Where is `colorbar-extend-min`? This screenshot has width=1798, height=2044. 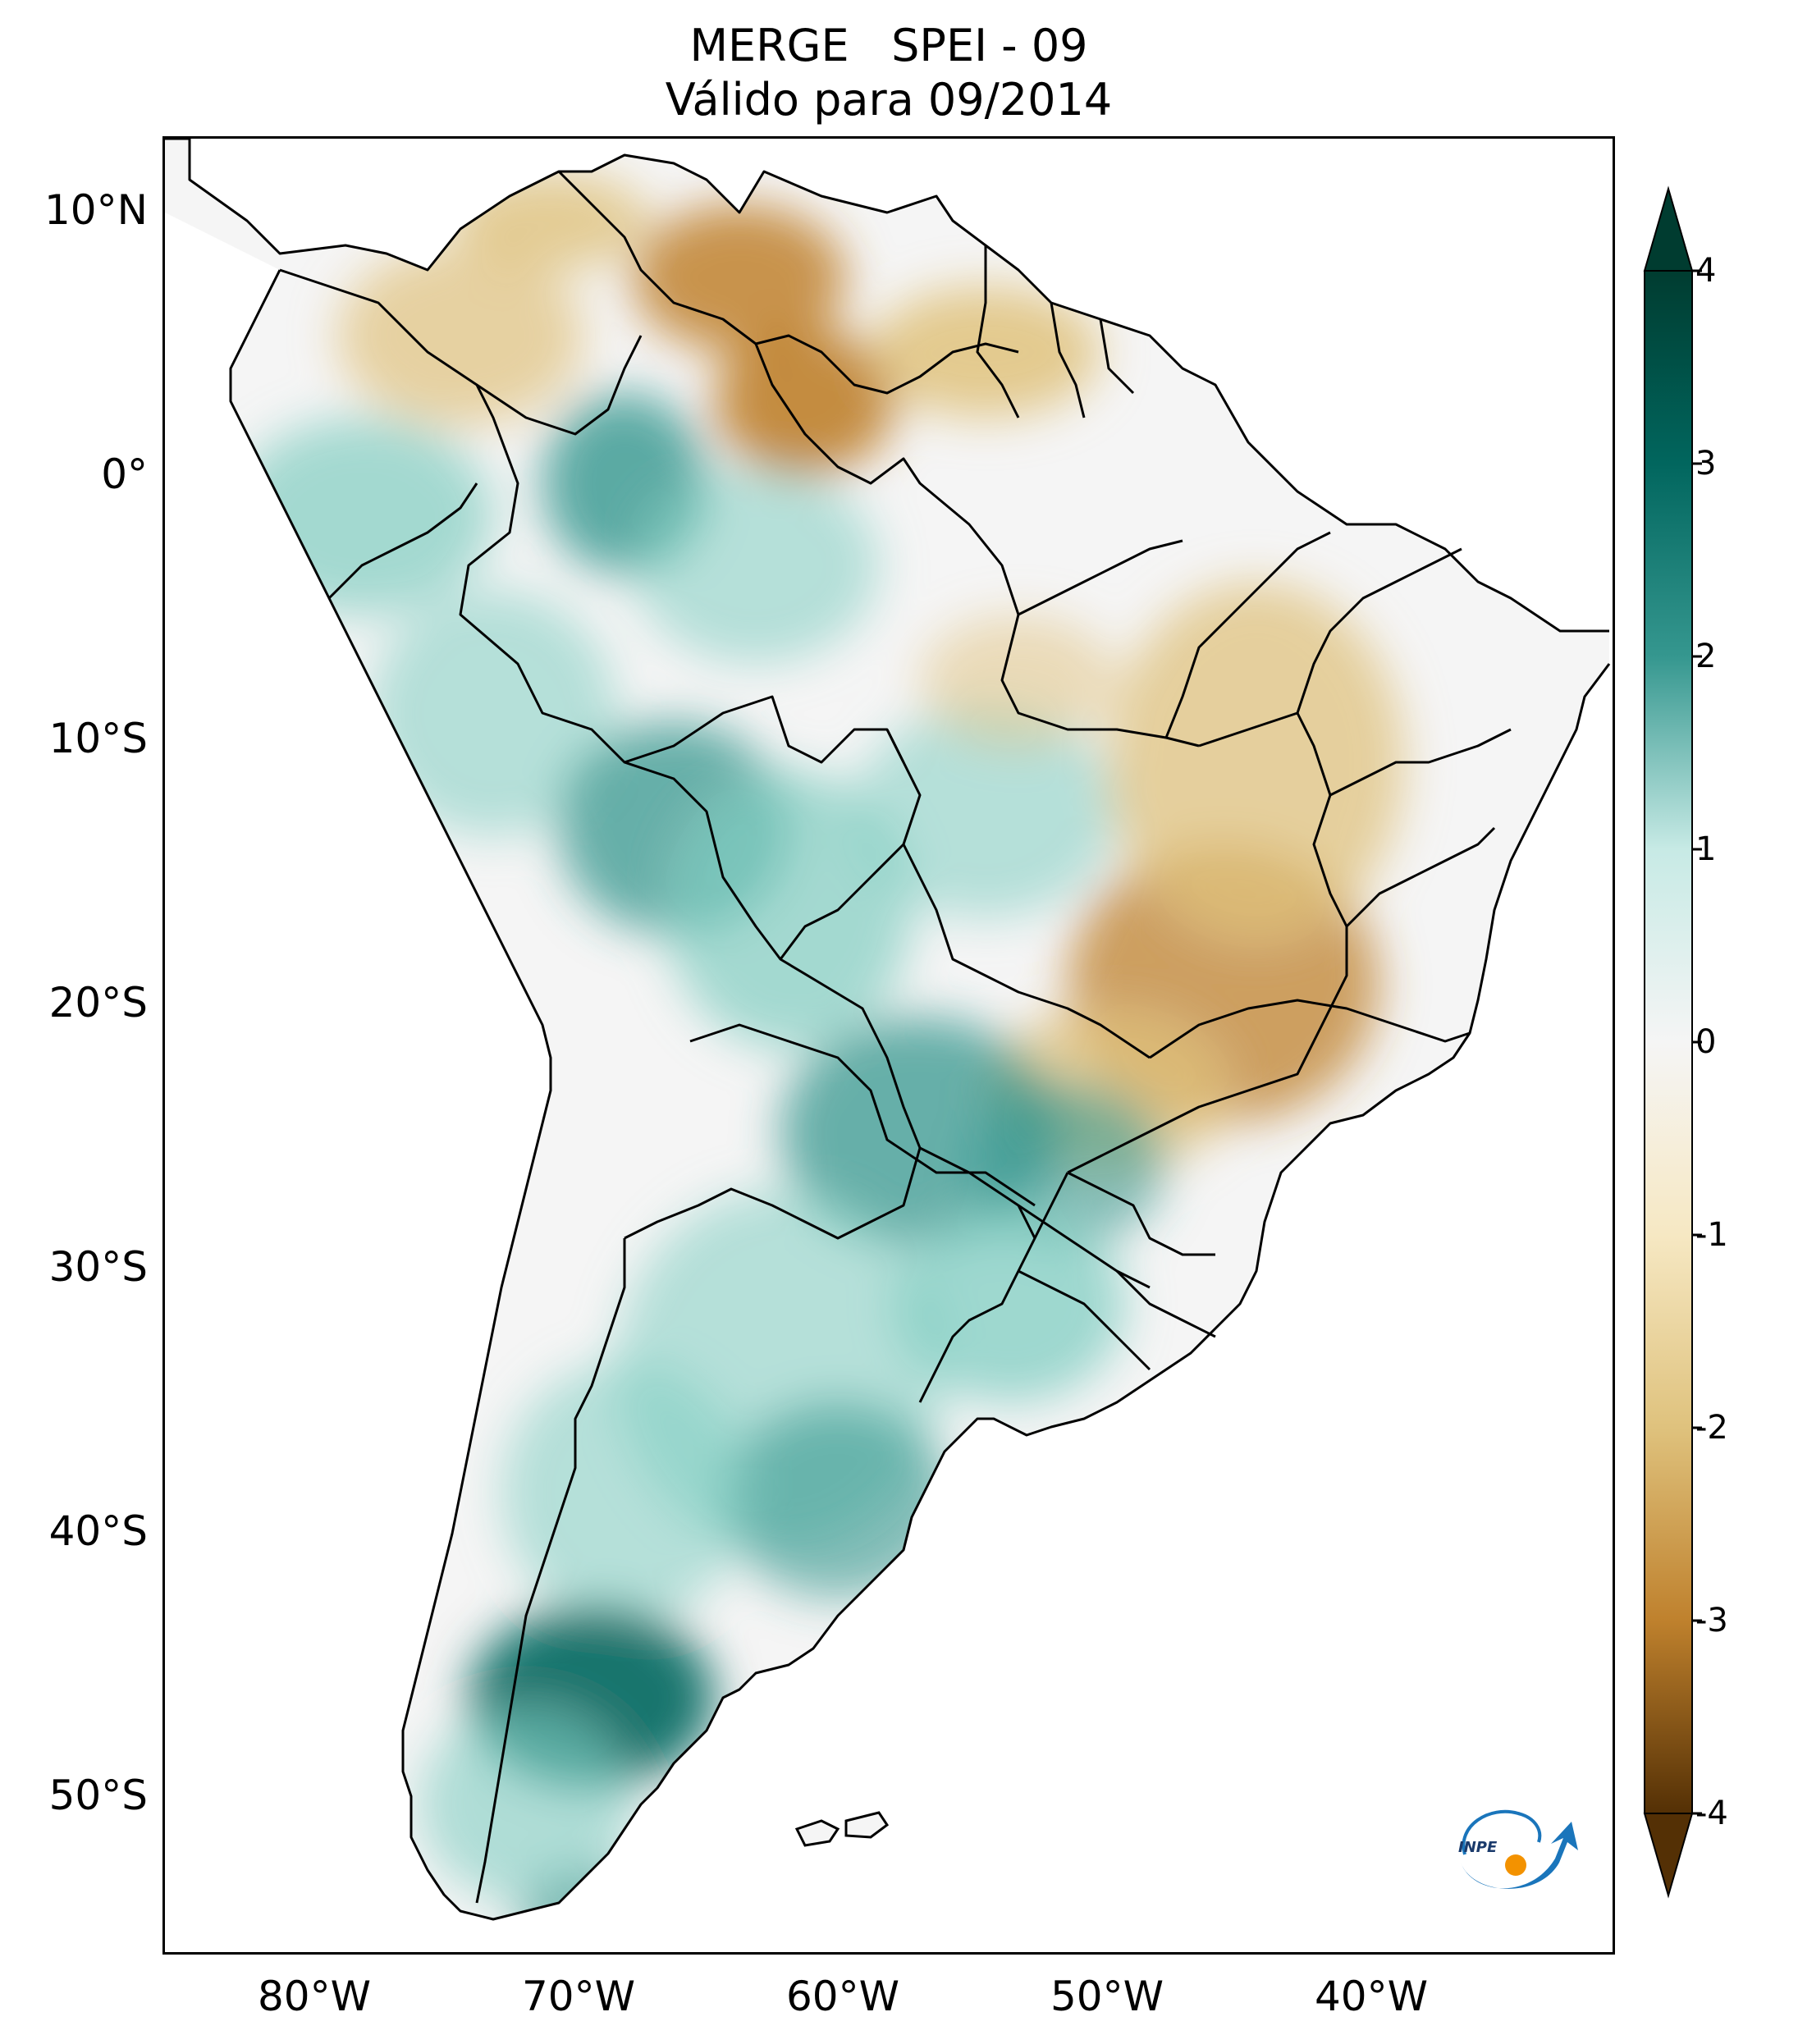 colorbar-extend-min is located at coordinates (1668, 1856).